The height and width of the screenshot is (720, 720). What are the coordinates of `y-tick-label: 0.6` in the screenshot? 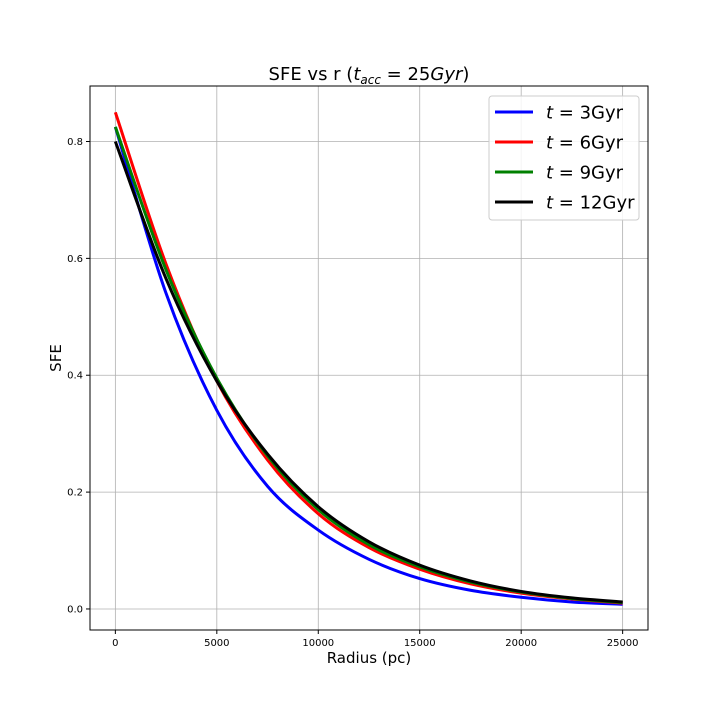 It's located at (75, 259).